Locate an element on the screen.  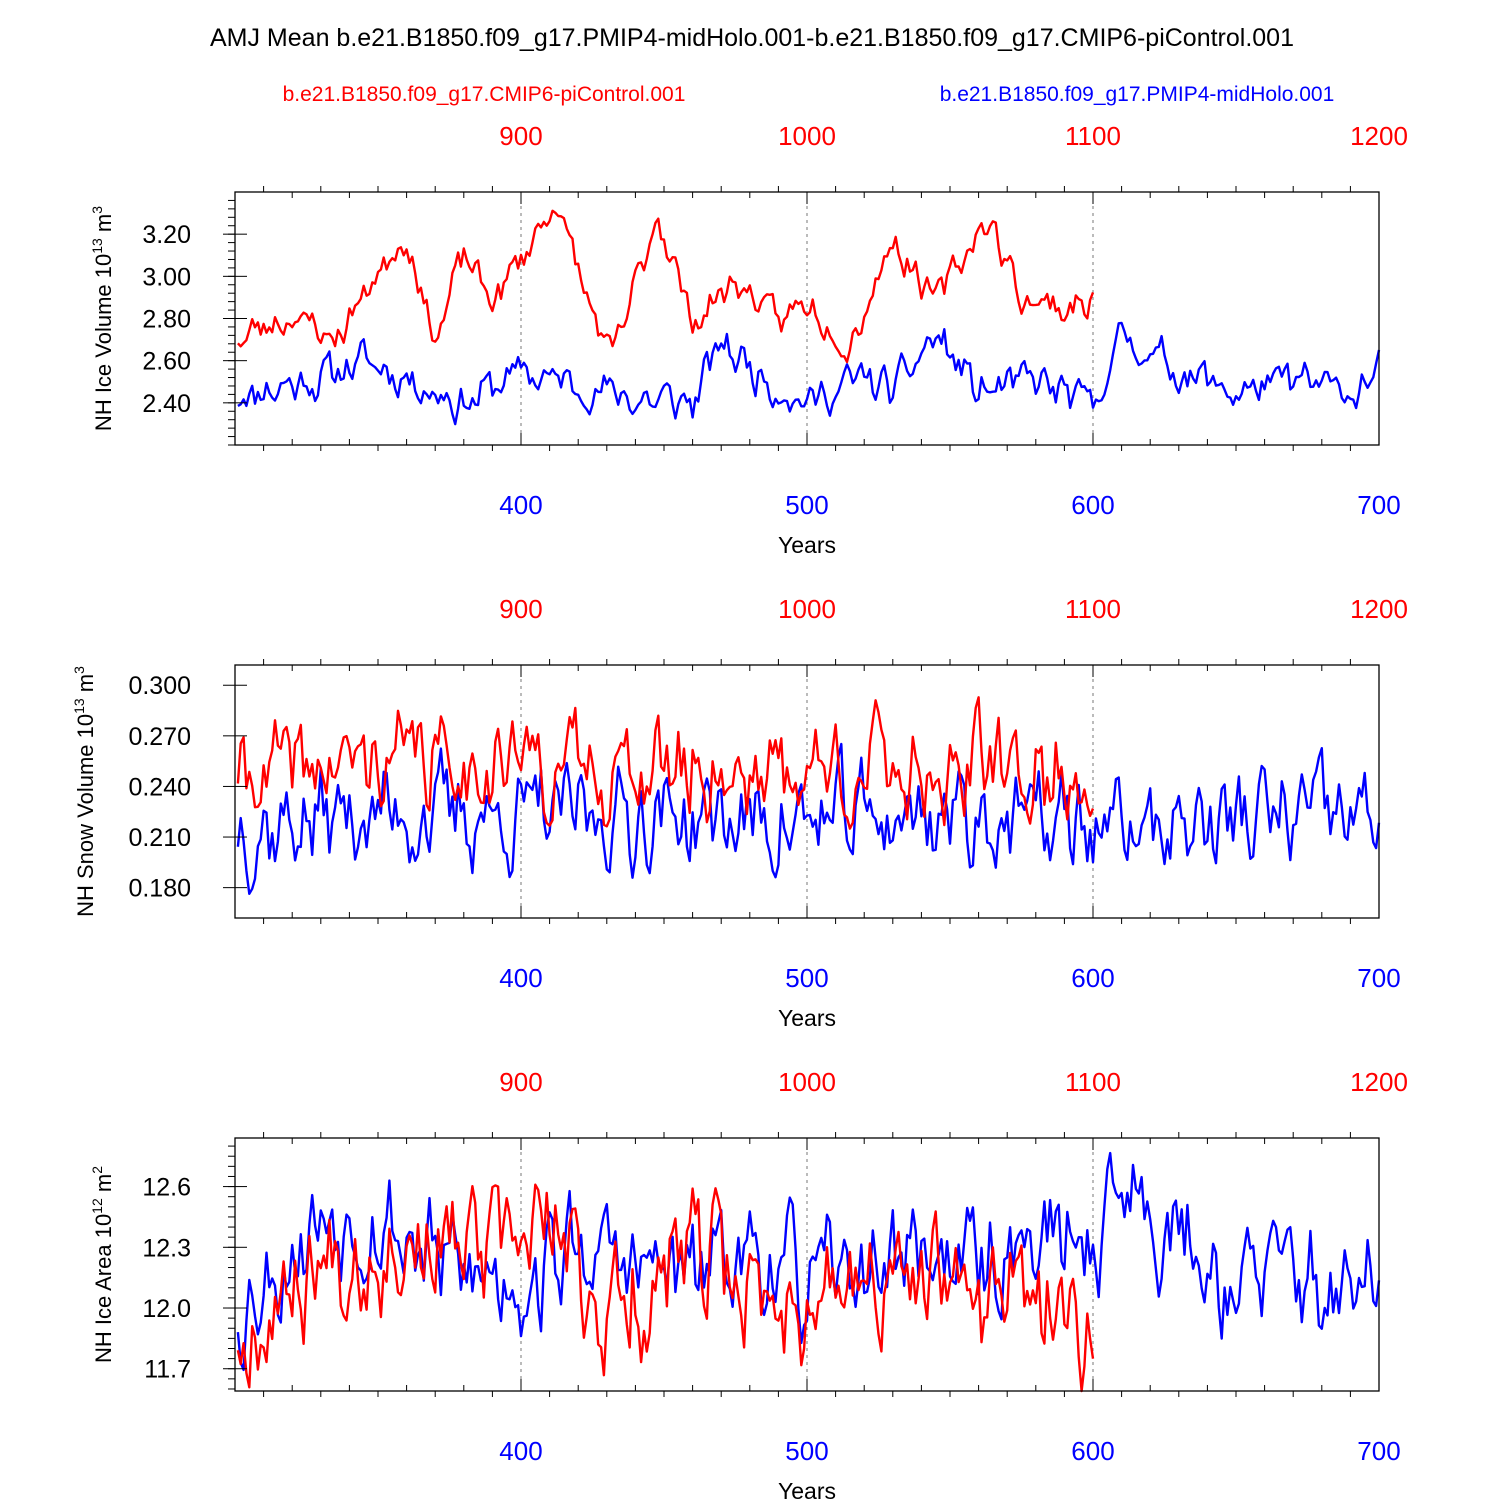
y-tick-label: 11.7 is located at coordinates (167, 1370).